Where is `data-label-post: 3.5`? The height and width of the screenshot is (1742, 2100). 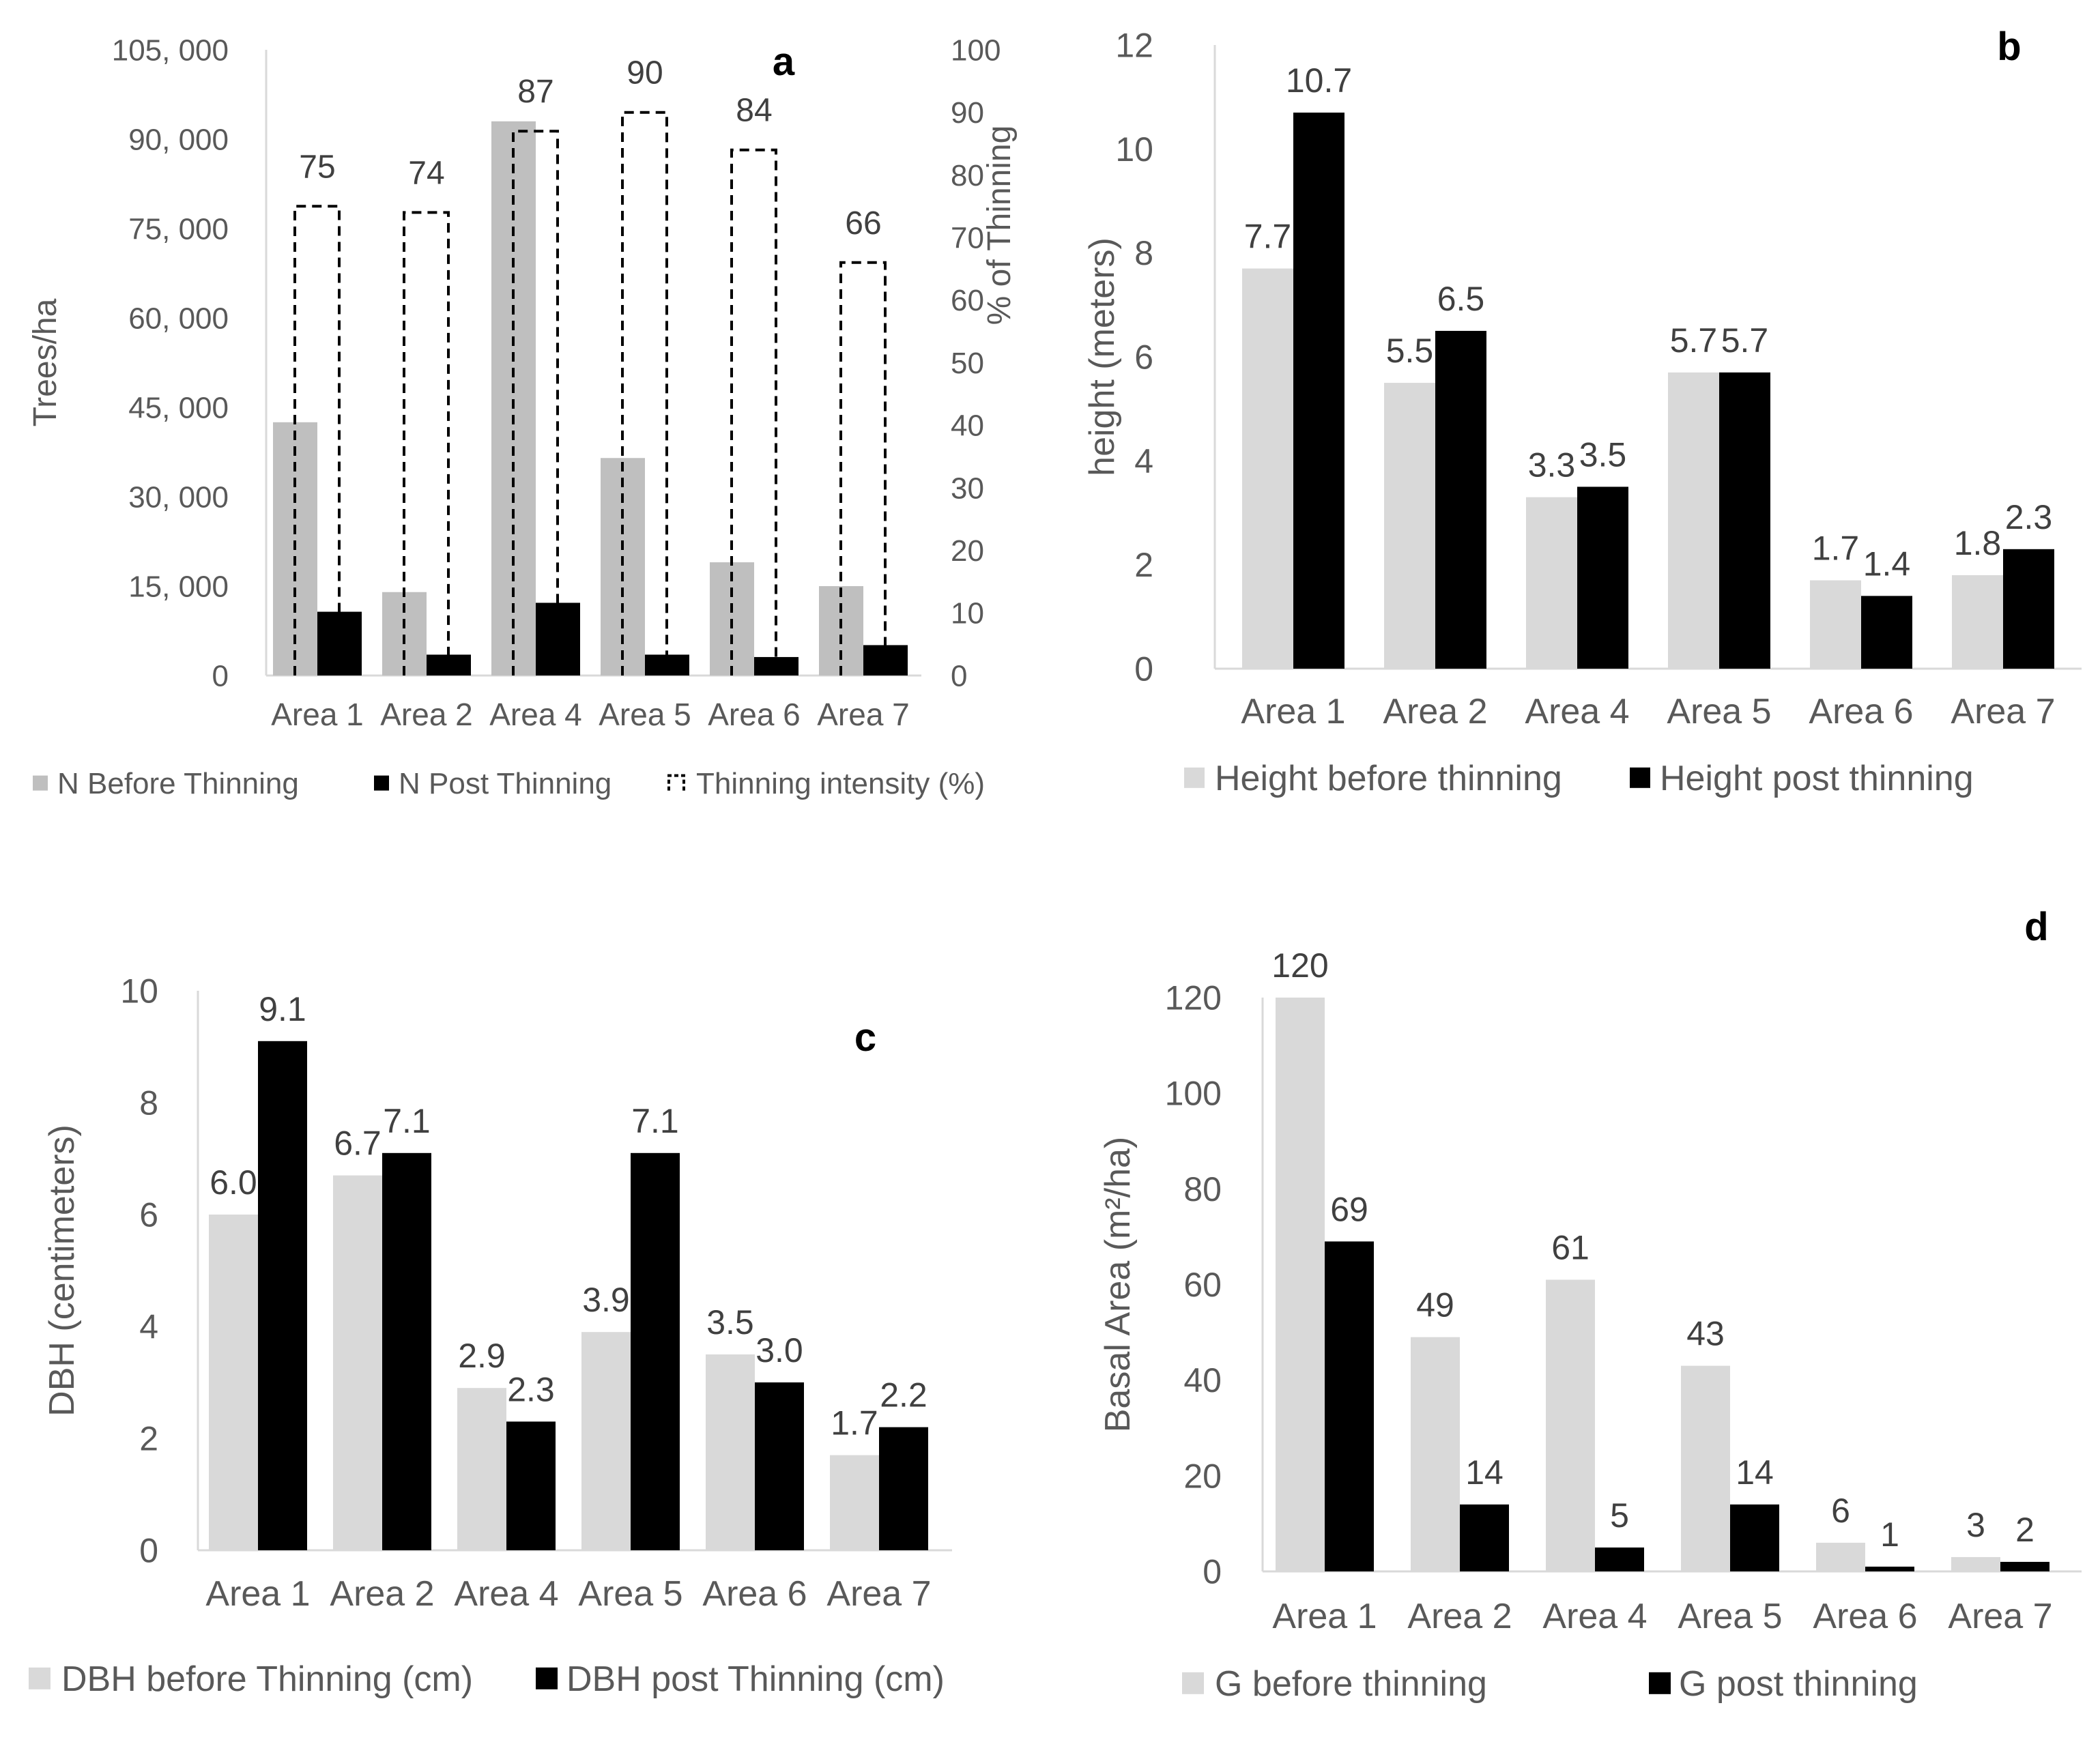
data-label-post: 3.5 is located at coordinates (1603, 454).